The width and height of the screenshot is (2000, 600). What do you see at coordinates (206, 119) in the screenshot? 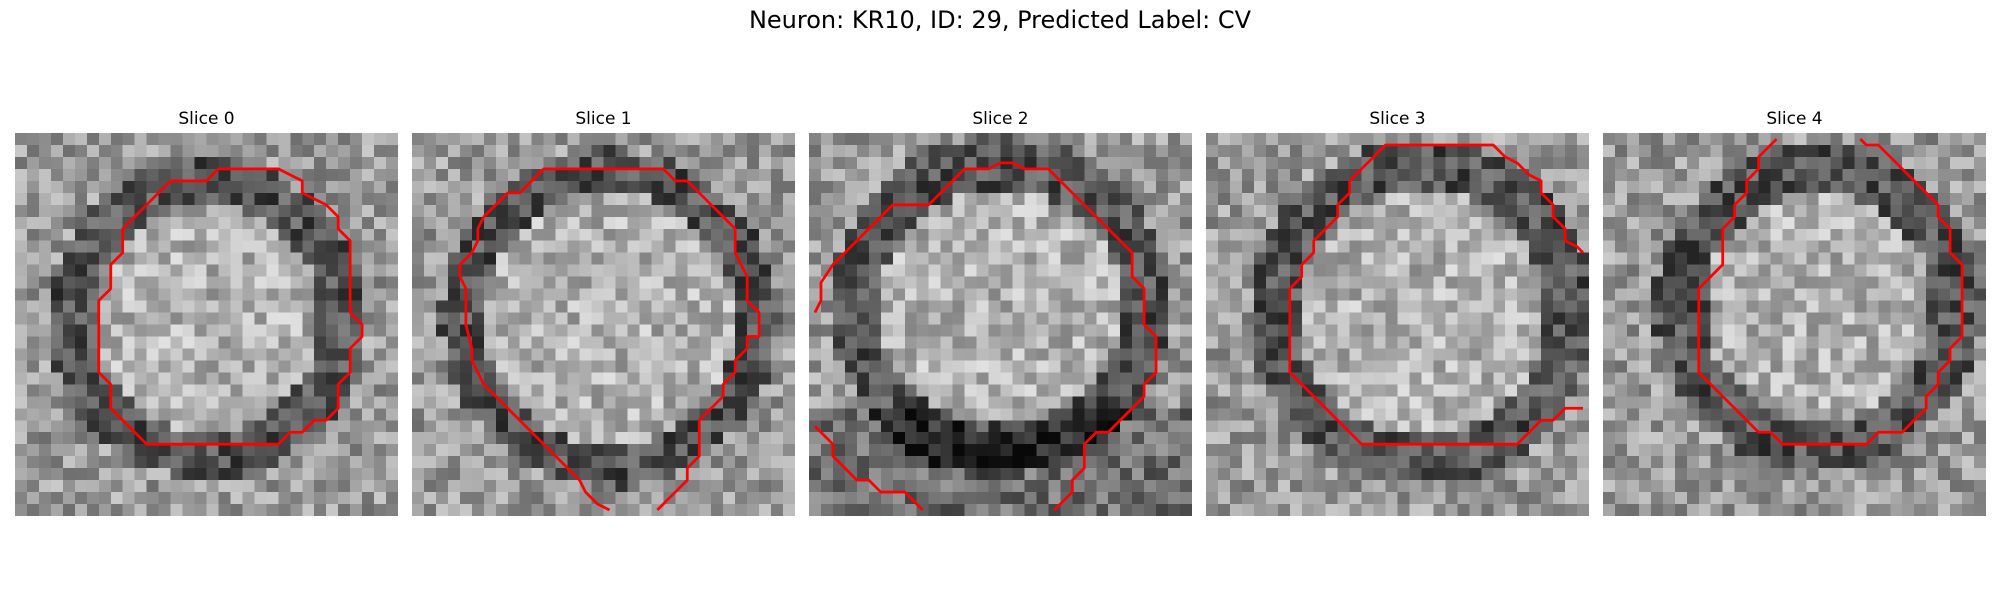
I see `slice-title-0: Slice 0` at bounding box center [206, 119].